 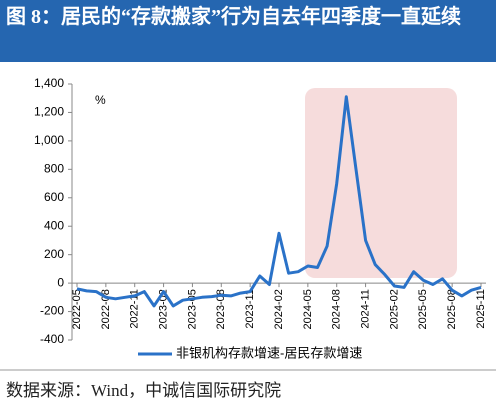 I want to click on x-tick-label: 2022-11, so click(x=135, y=309).